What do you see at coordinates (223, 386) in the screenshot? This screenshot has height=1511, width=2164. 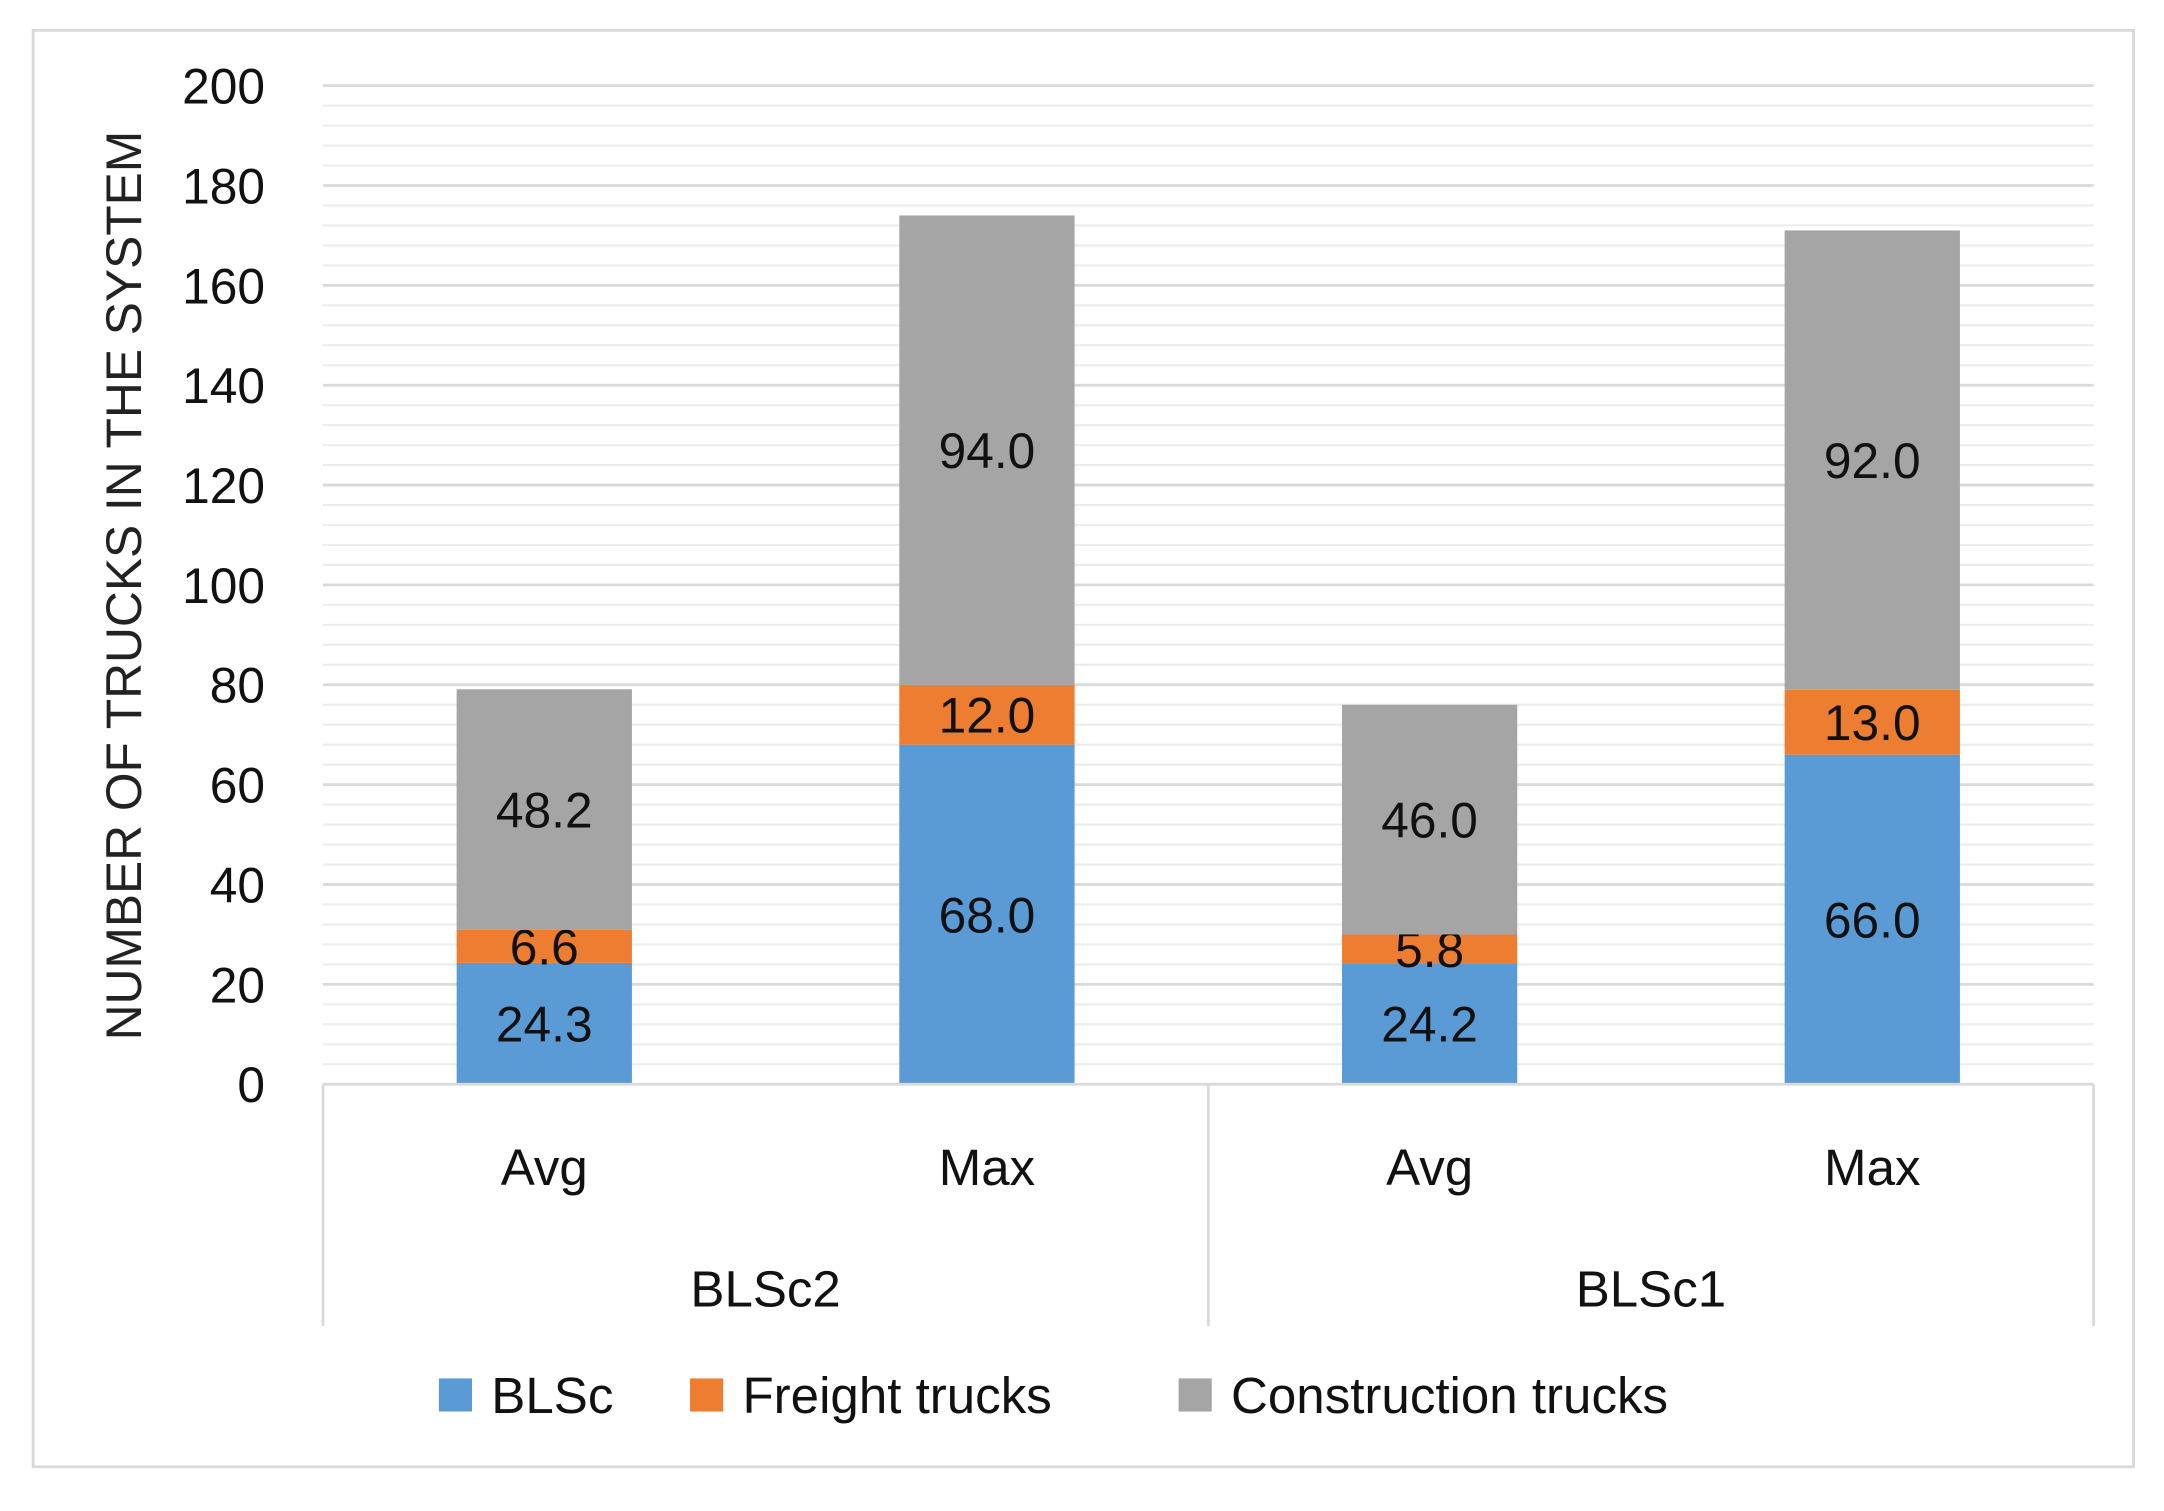 I see `y-tick-label: 140` at bounding box center [223, 386].